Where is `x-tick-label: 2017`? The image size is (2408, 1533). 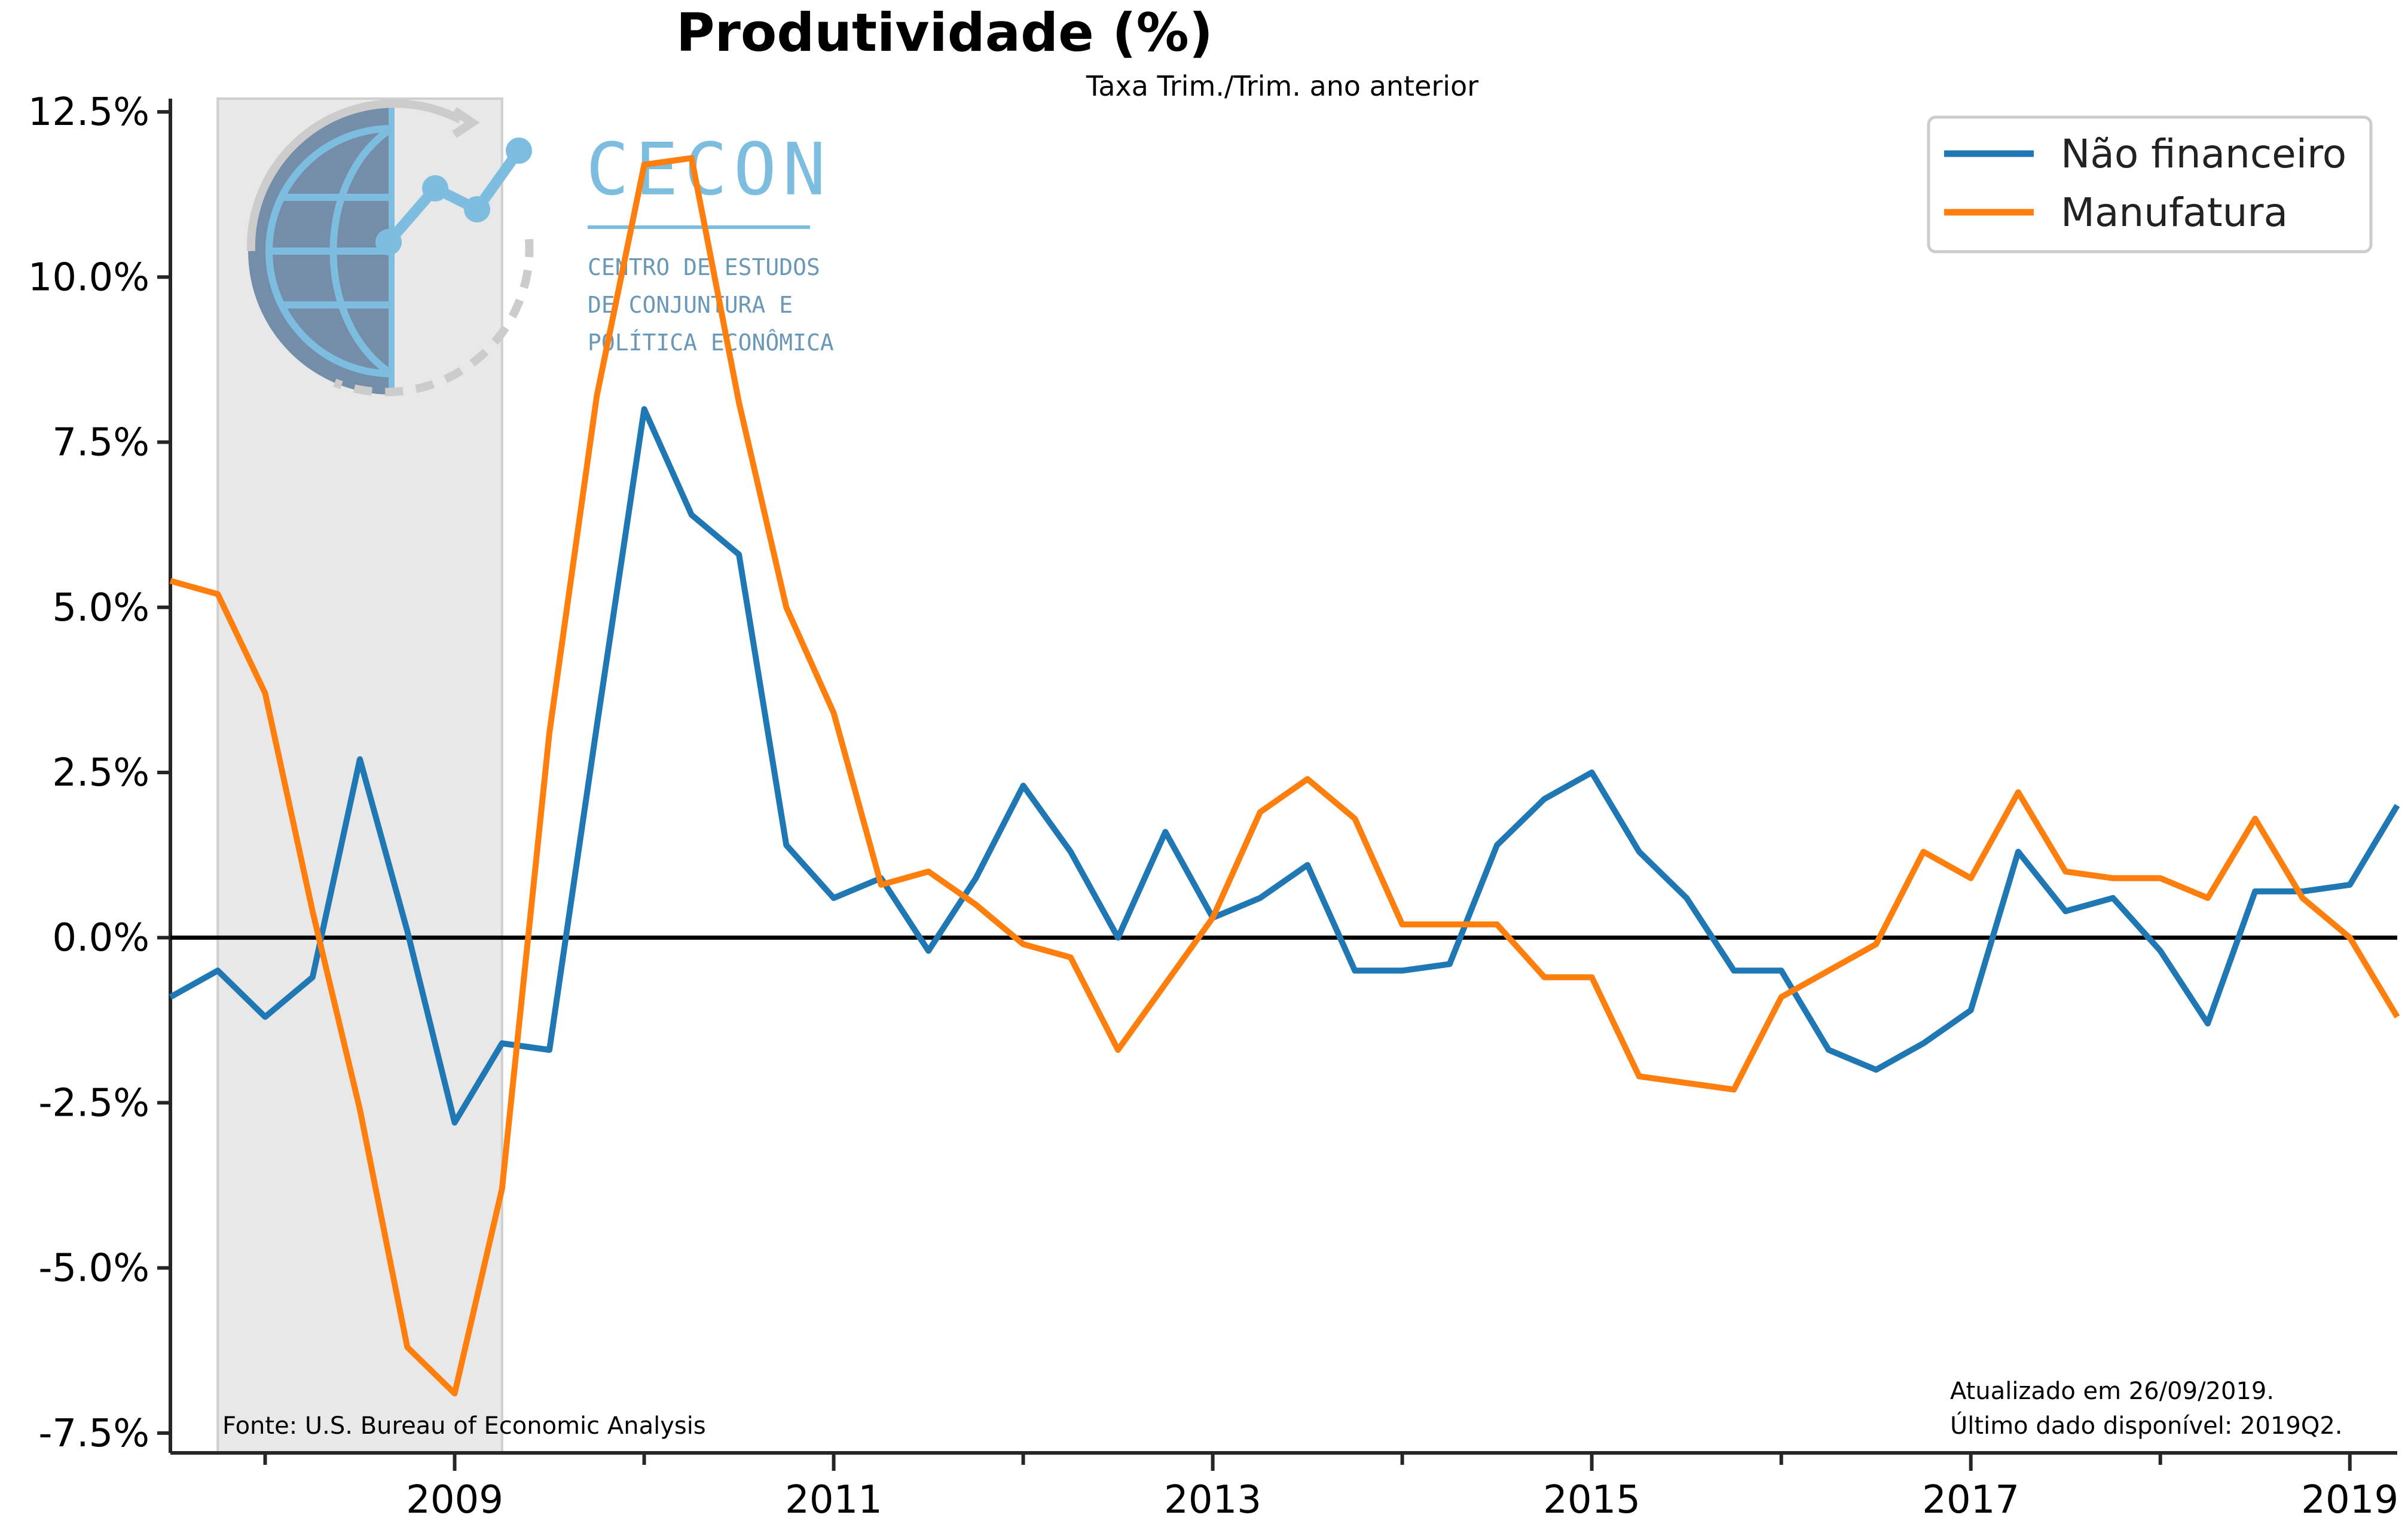
x-tick-label: 2017 is located at coordinates (1970, 1500).